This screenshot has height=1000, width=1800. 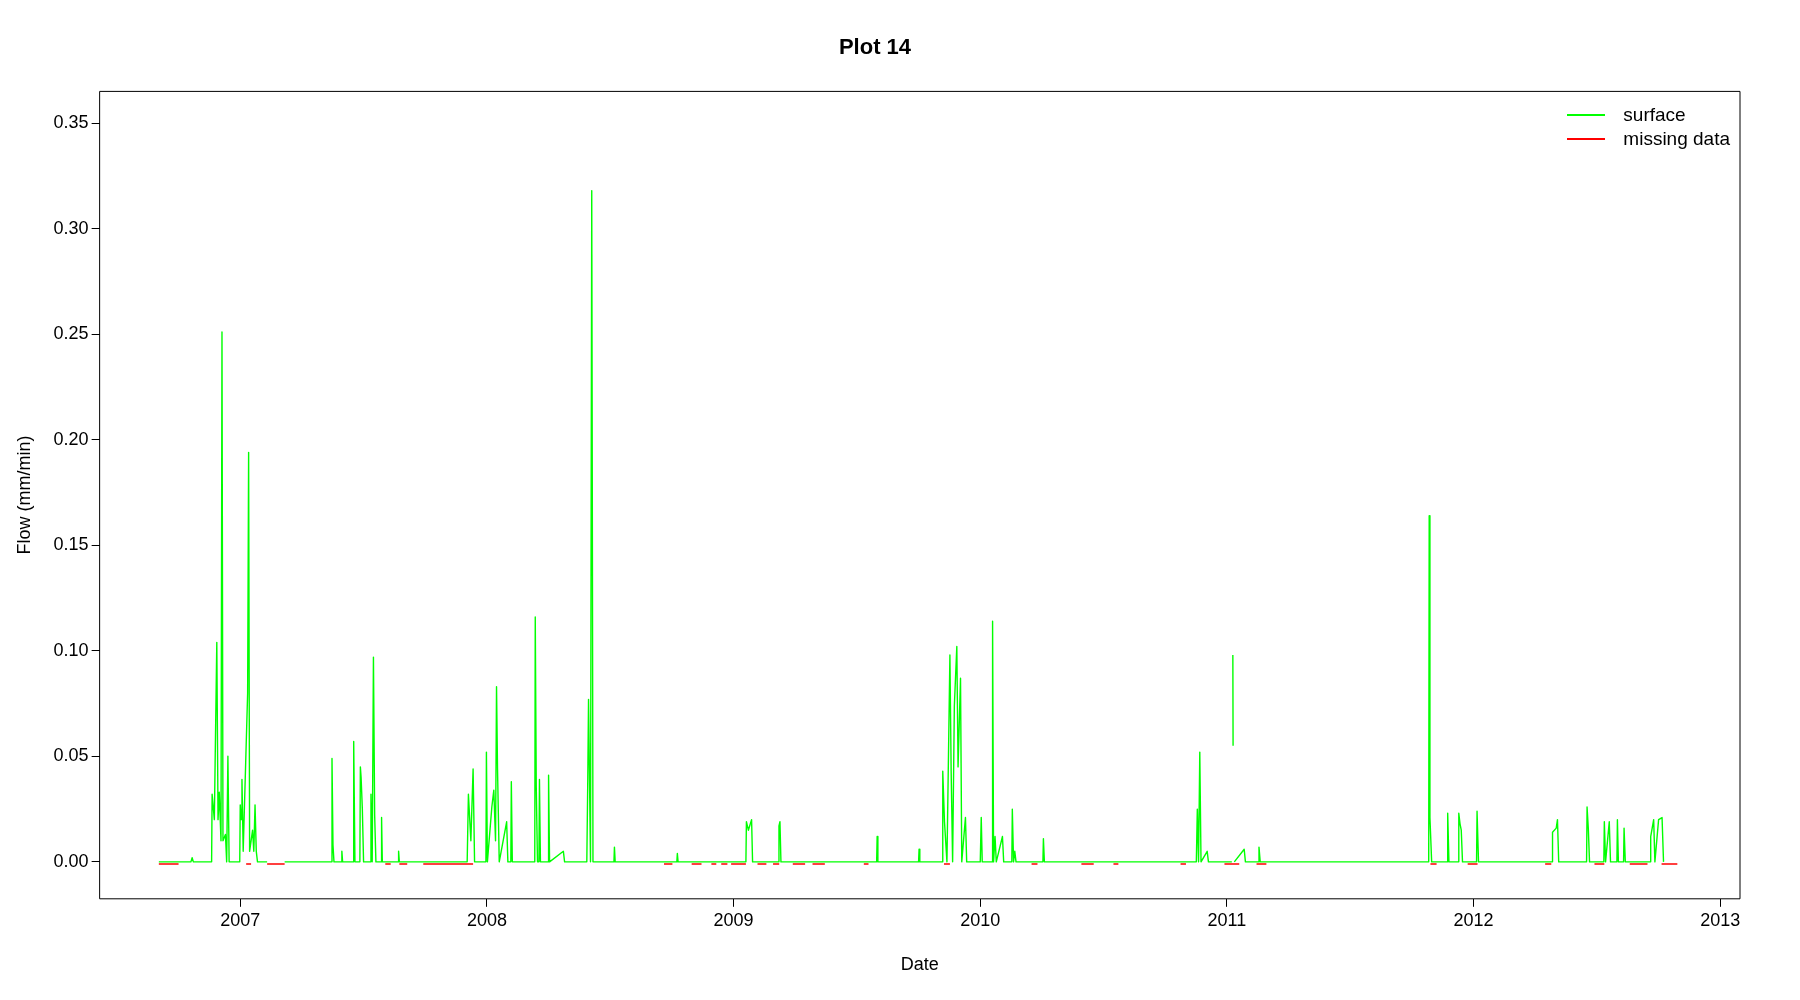 I want to click on y-tick-label: 0.25, so click(x=71, y=333).